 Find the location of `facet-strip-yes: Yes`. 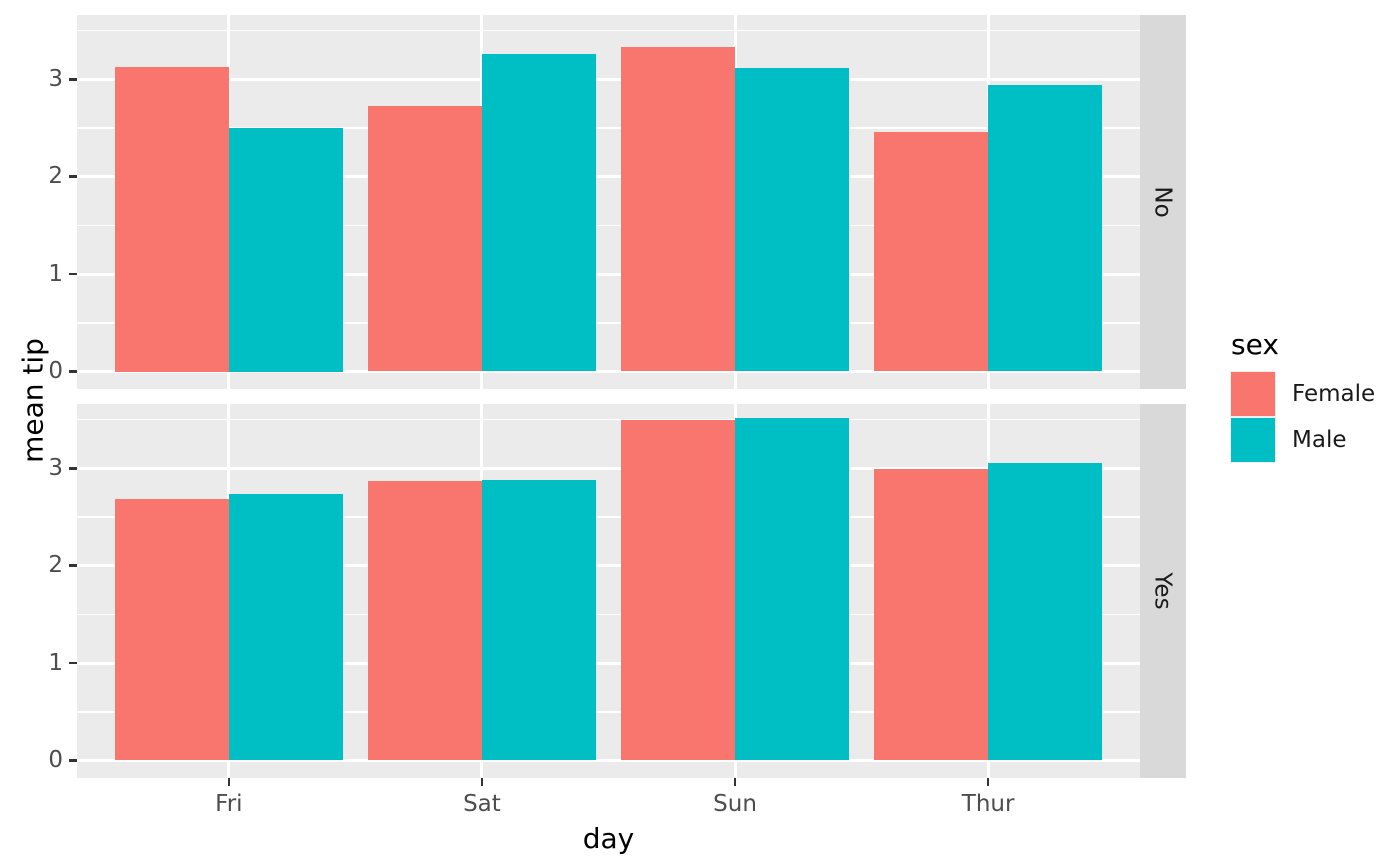

facet-strip-yes: Yes is located at coordinates (1163, 591).